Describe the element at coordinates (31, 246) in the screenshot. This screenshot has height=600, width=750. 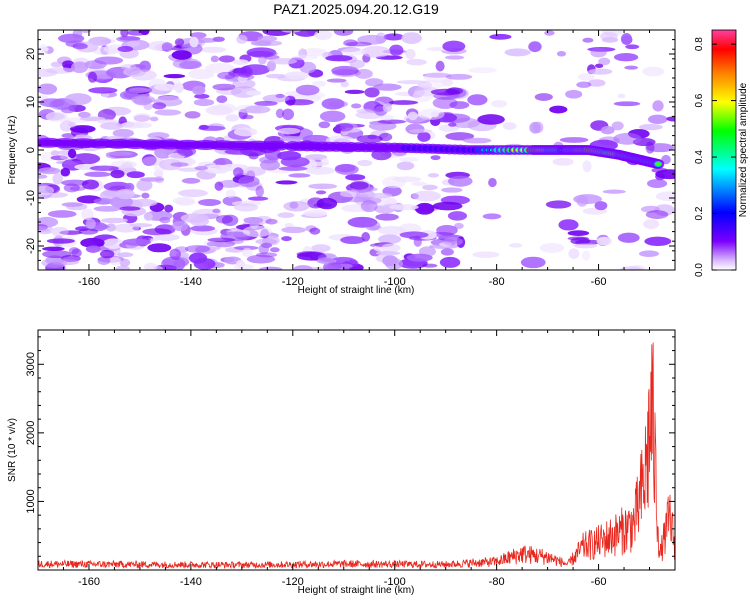
I see `y-tick-label: -20` at that location.